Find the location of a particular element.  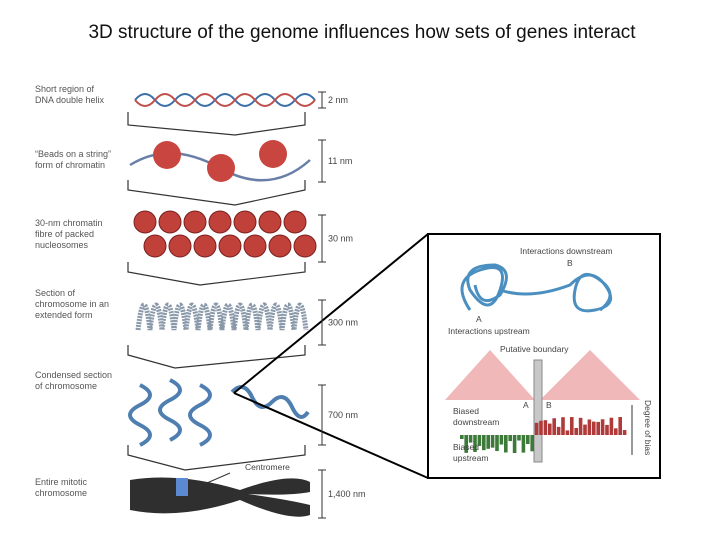

inset-label: upstream is located at coordinates (470, 458).